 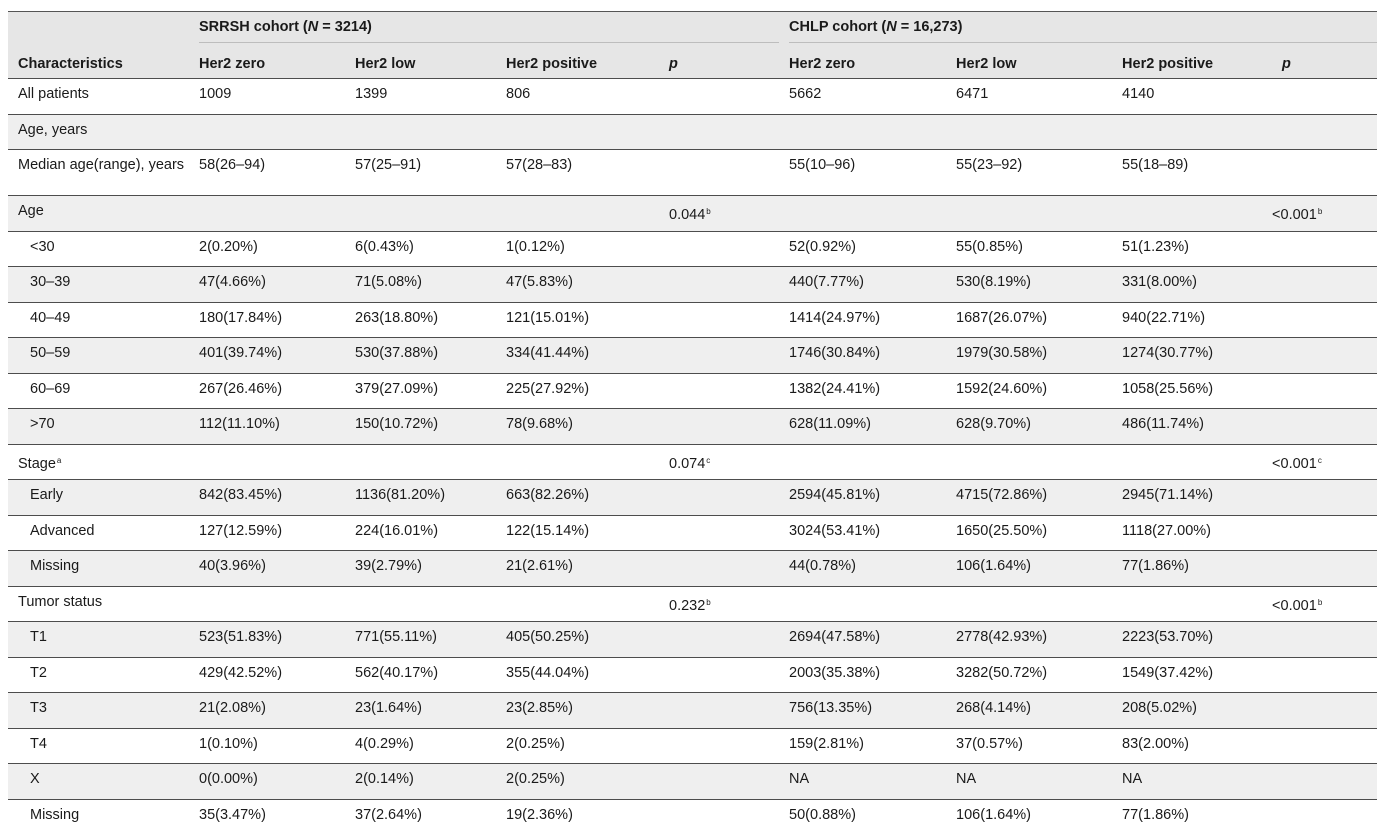 I want to click on cell-value: 405(50.25%), so click(x=548, y=637).